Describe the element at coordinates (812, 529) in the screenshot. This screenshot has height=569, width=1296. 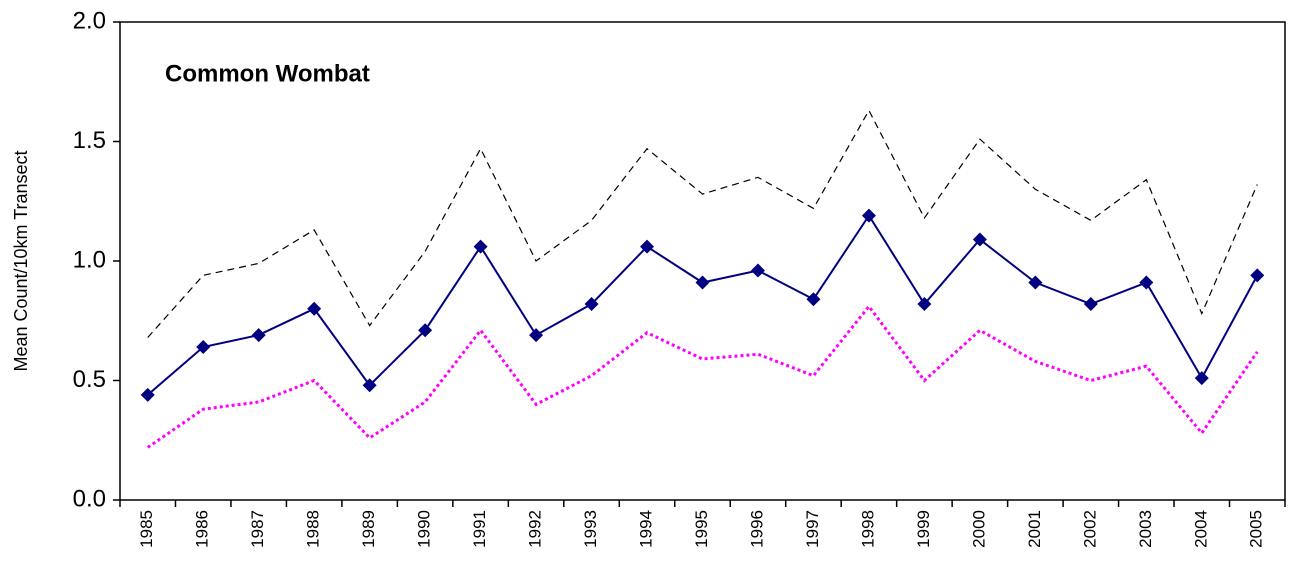
I see `x-tick-label: 1997` at that location.